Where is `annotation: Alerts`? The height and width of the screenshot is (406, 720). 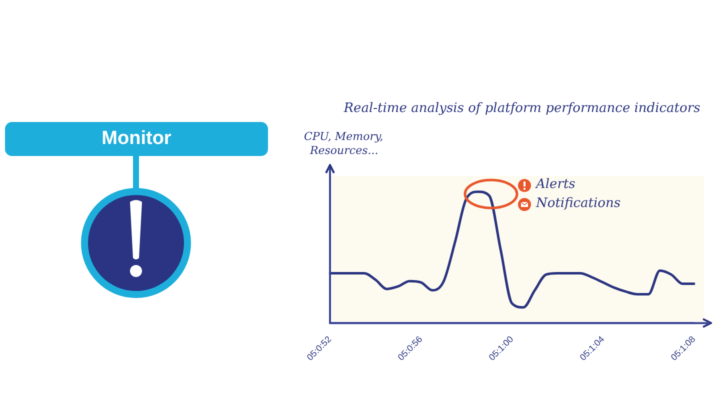
annotation: Alerts is located at coordinates (556, 184).